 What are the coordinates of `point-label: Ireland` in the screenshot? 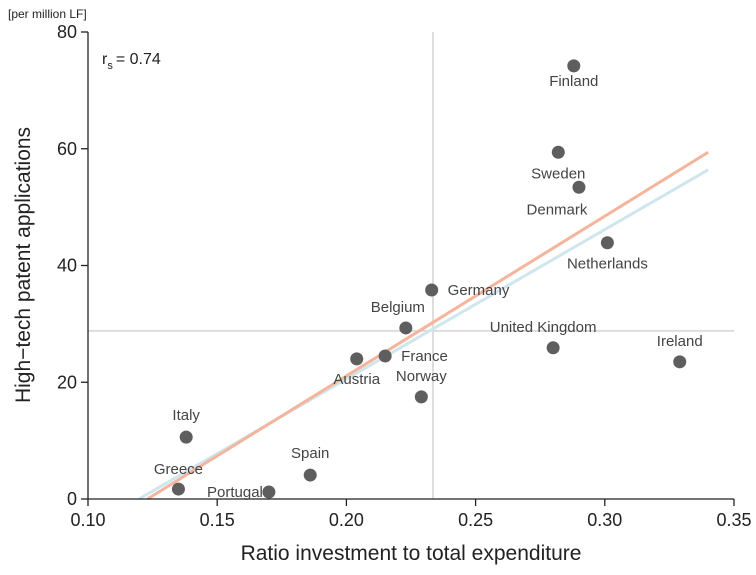 It's located at (680, 341).